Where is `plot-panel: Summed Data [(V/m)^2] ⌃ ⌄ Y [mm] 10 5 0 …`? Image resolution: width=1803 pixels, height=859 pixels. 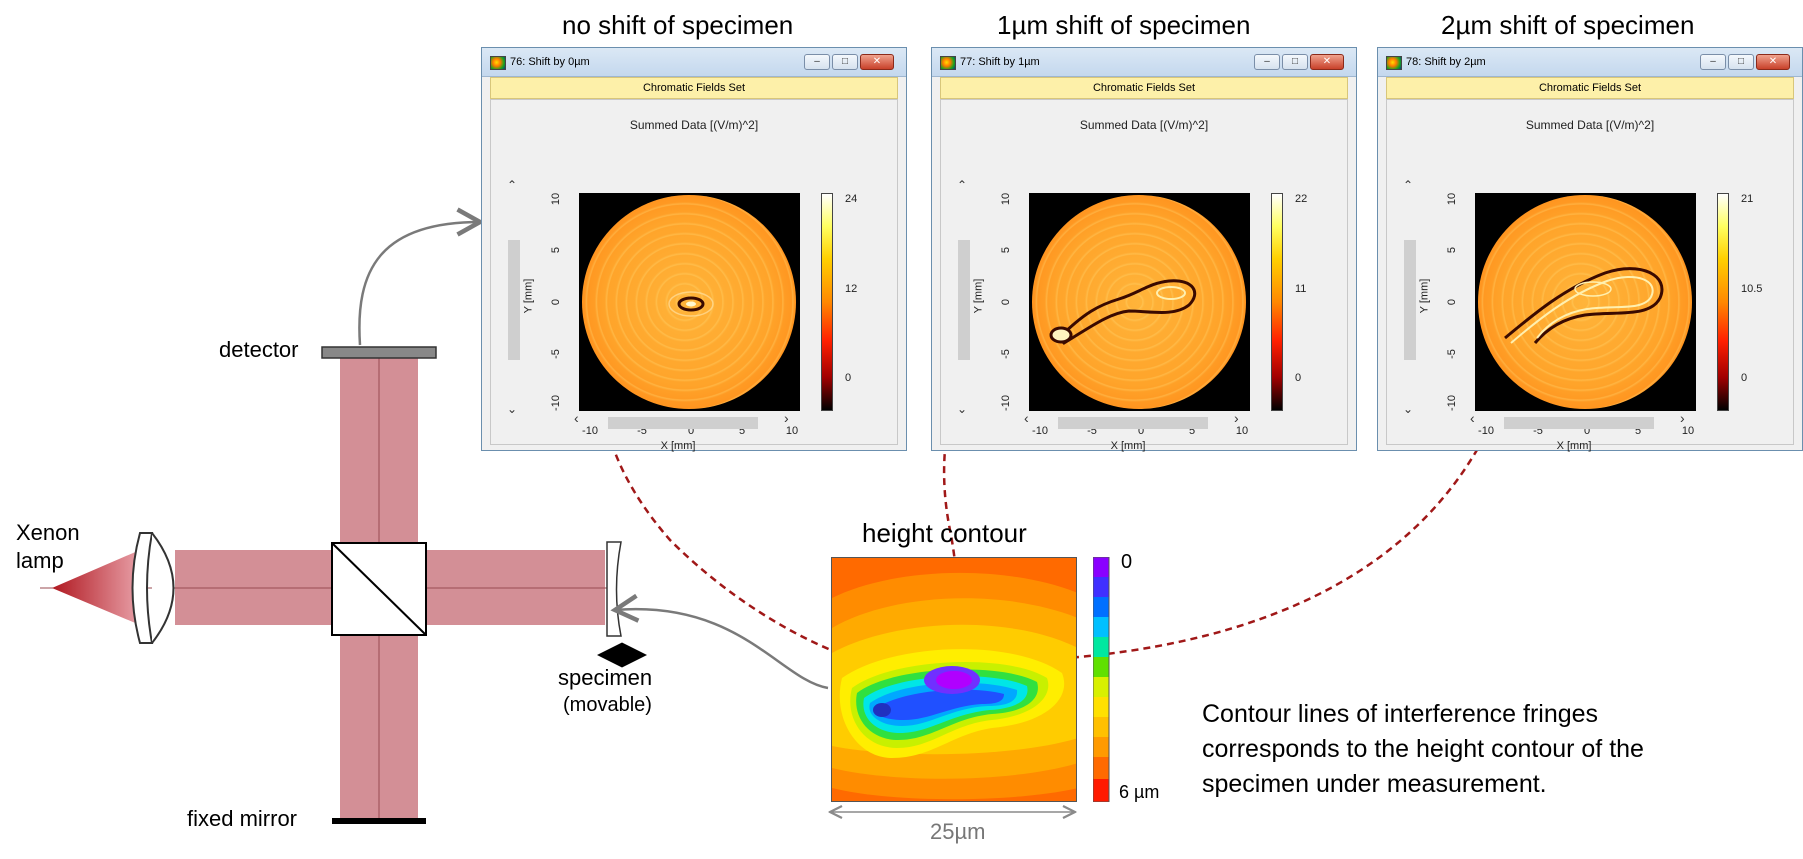 plot-panel: Summed Data [(V/m)^2] ⌃ ⌄ Y [mm] 10 5 0 … is located at coordinates (1144, 275).